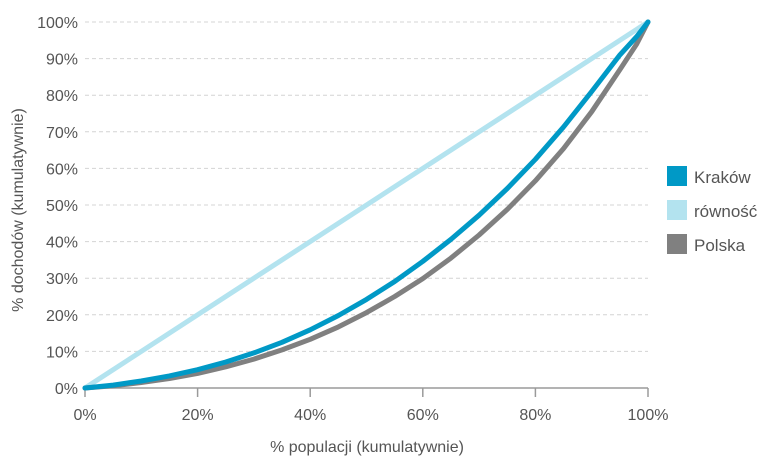 Image resolution: width=782 pixels, height=461 pixels. I want to click on y-tick-label: 60%, so click(62, 169).